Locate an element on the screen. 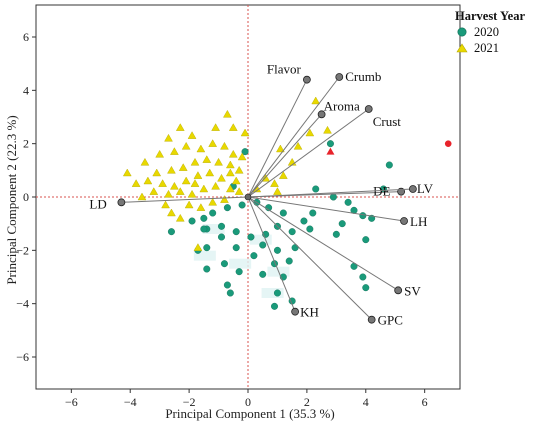 Image resolution: width=550 pixels, height=438 pixels. legend-marker-2020 is located at coordinates (462, 32).